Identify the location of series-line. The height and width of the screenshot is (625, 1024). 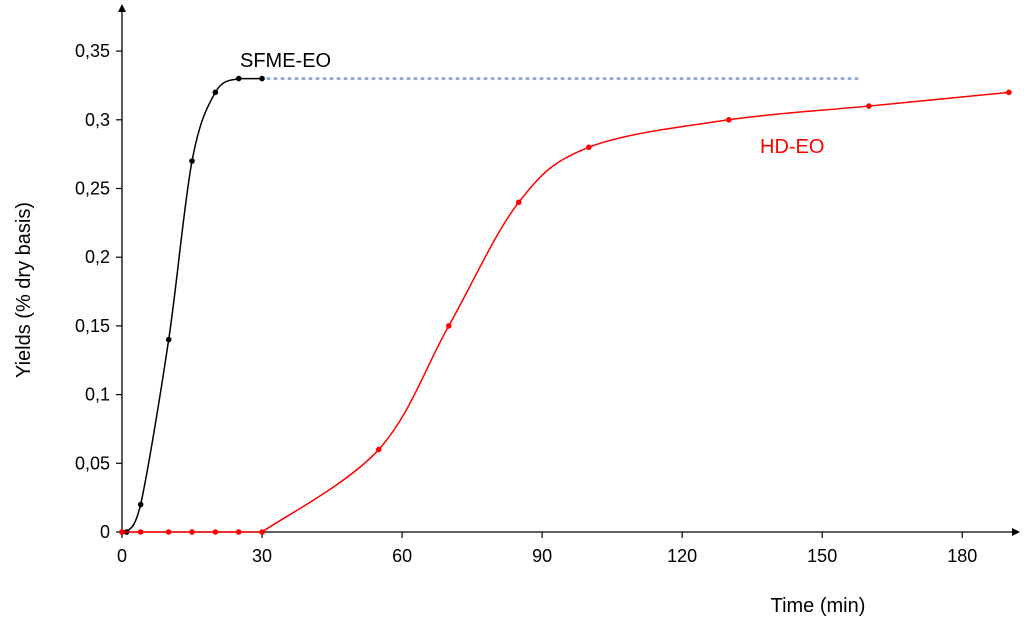
(192, 305).